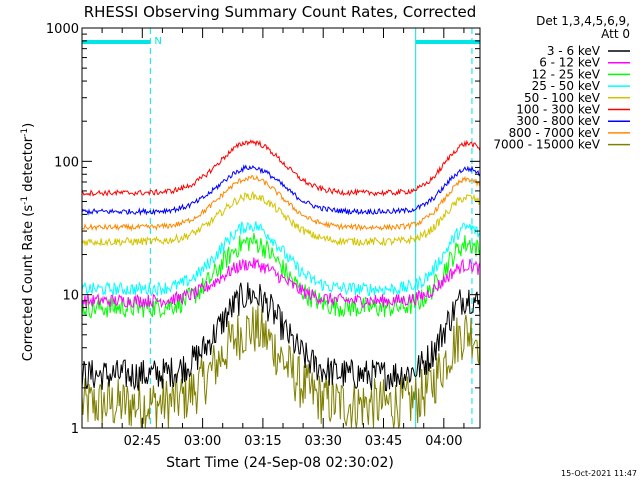 This screenshot has height=480, width=640. I want to click on legend-entry-label: 50 - 100 keV, so click(562, 98).